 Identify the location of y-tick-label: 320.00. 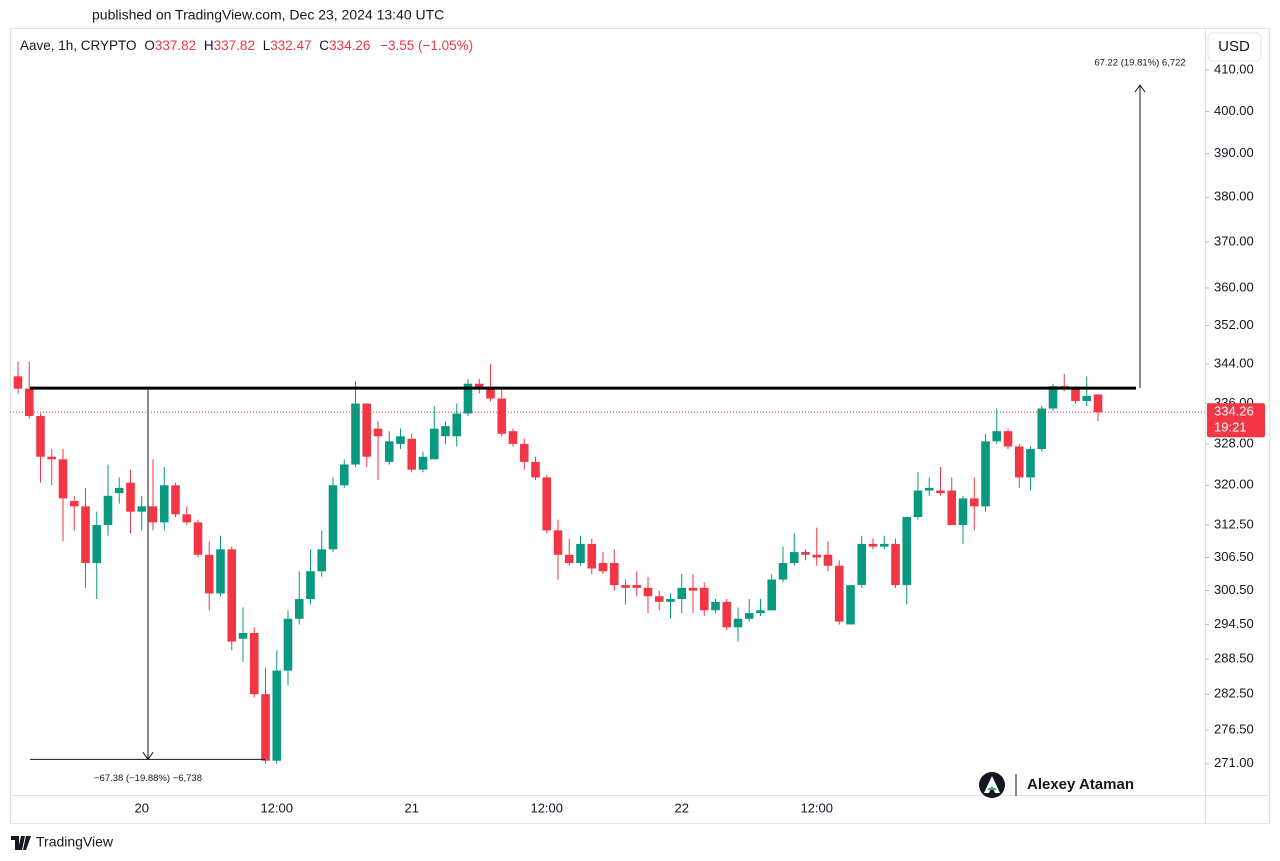
(1234, 484).